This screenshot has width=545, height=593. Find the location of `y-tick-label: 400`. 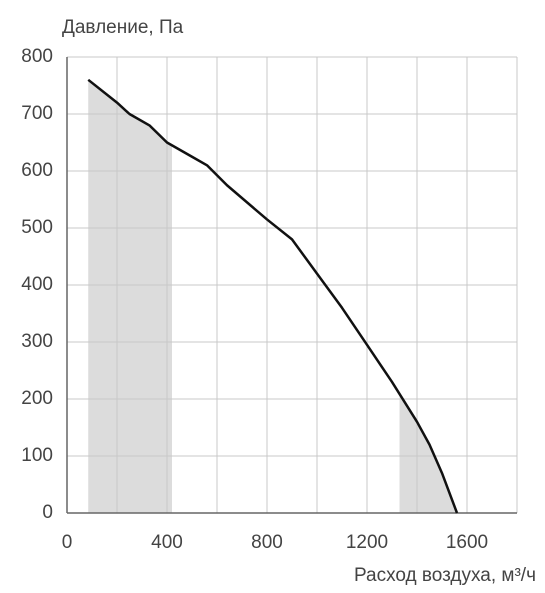

y-tick-label: 400 is located at coordinates (37, 284).